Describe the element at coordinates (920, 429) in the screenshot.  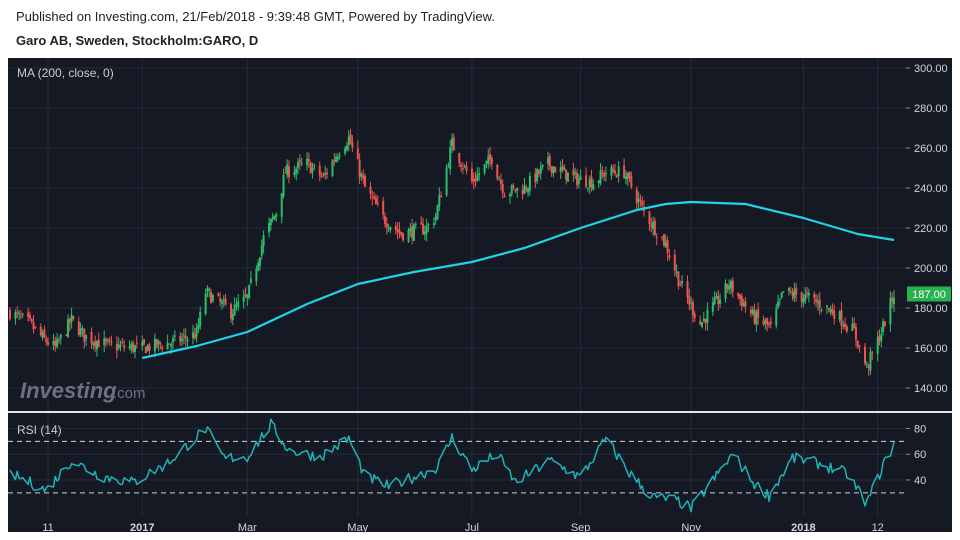
I see `rsi-axis-label: 80` at that location.